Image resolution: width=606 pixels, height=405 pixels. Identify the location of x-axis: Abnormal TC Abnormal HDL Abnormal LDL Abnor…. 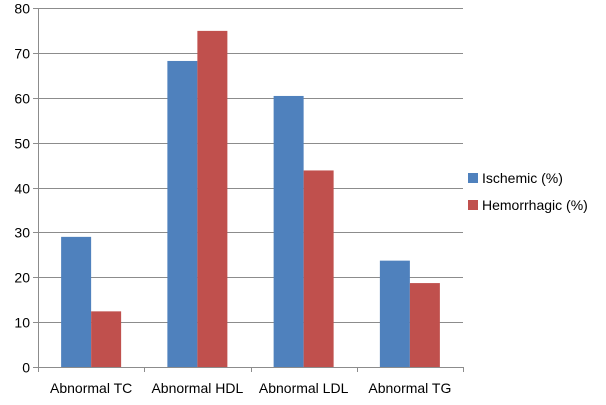
(251, 381).